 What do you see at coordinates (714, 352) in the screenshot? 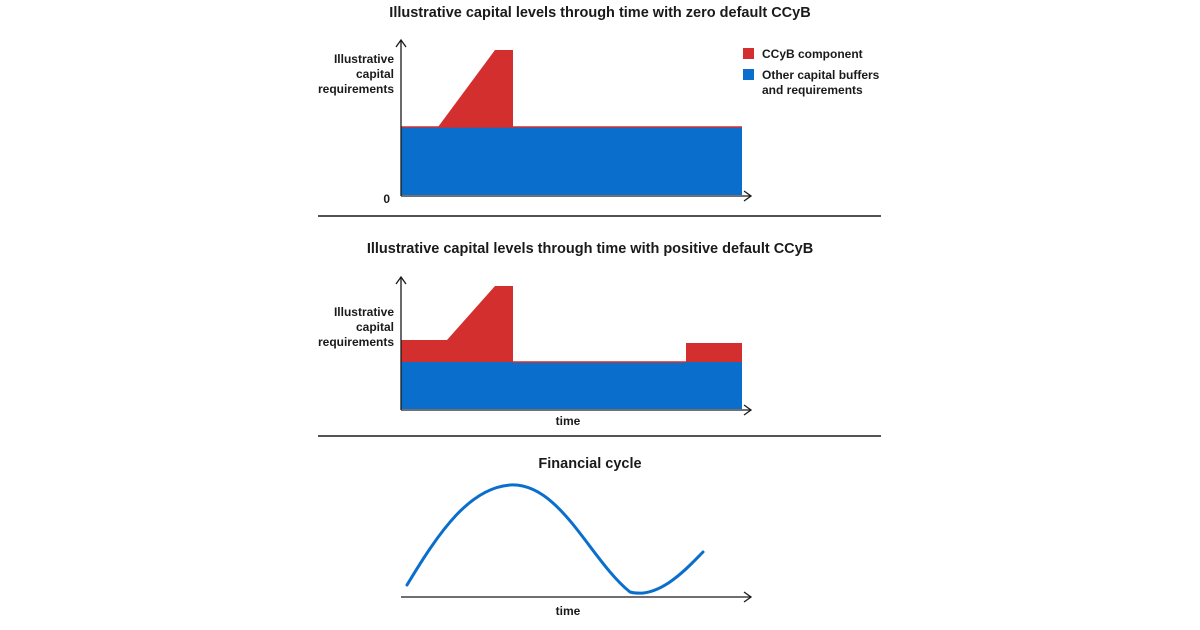
I see `panel2-ccyb-rebuild-area` at bounding box center [714, 352].